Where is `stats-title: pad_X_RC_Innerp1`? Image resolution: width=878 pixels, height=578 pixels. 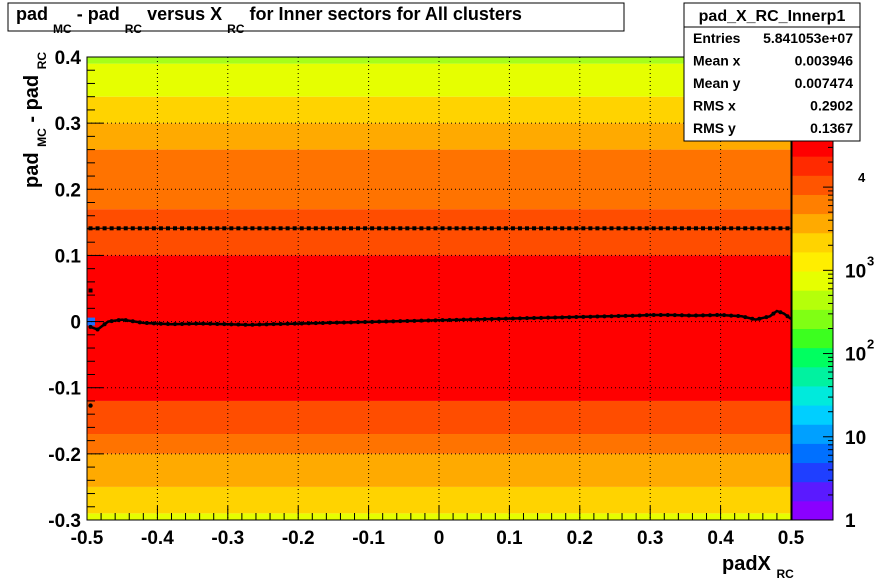 stats-title: pad_X_RC_Innerp1 is located at coordinates (772, 16).